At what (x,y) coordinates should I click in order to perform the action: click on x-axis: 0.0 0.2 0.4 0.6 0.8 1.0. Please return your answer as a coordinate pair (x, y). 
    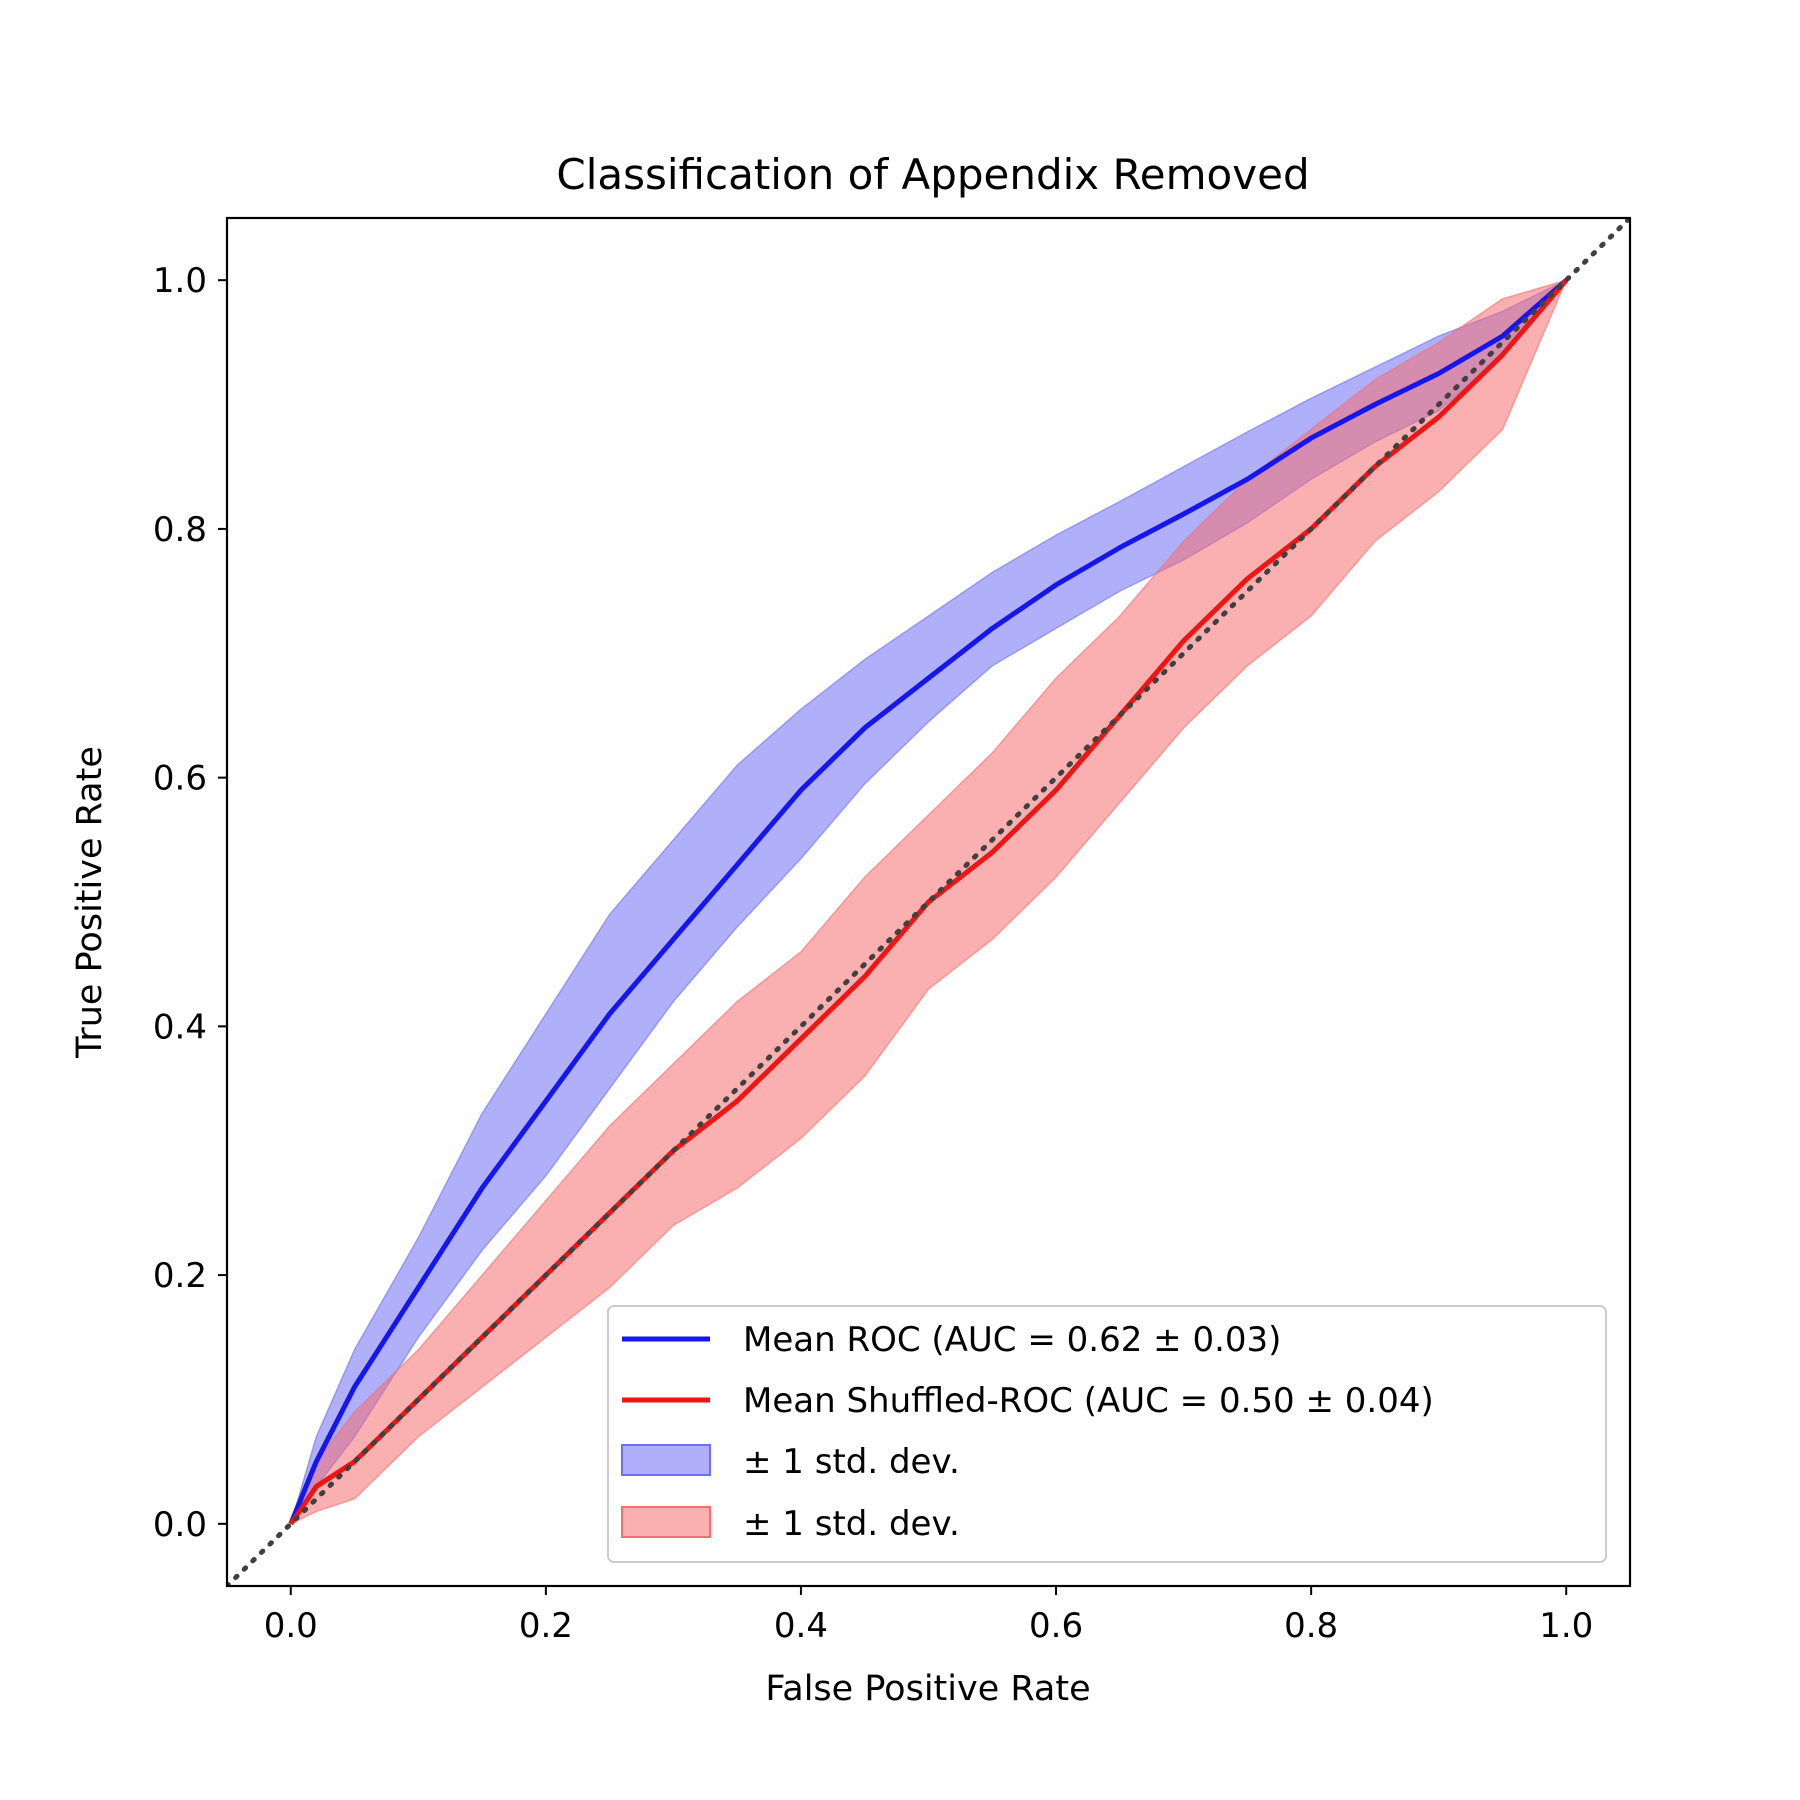
    Looking at the image, I should click on (928, 1616).